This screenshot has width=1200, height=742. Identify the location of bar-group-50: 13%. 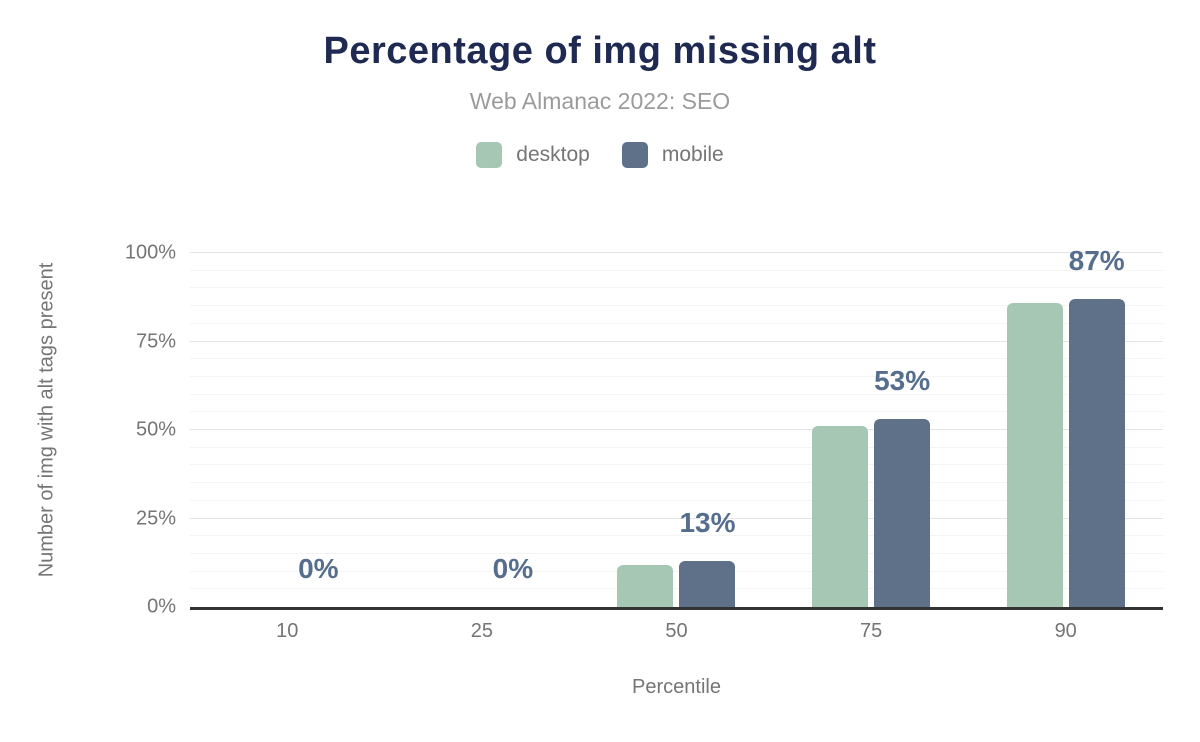
(676, 430).